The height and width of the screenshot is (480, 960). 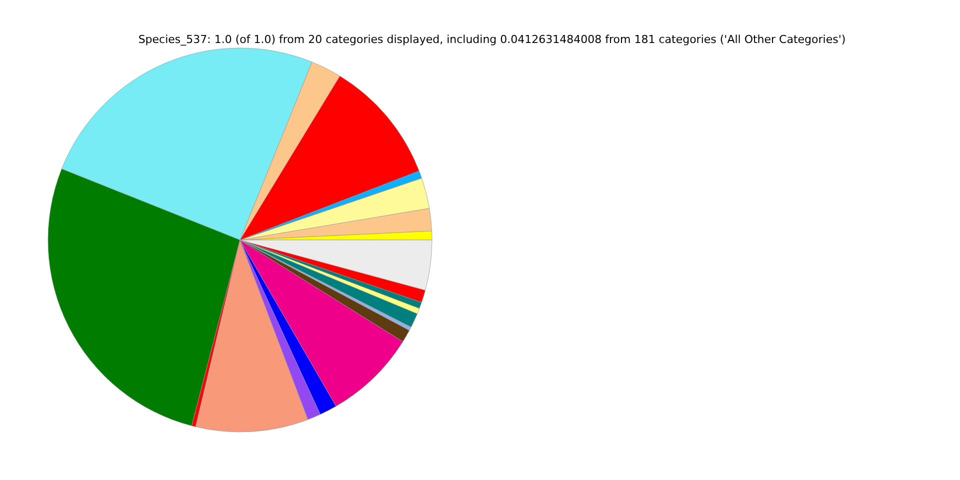 What do you see at coordinates (492, 39) in the screenshot?
I see `text: Species_537: 1.0 (of 1.0) from 20 categories displayed, including 0.0412631484008 from 181 categories ('All Other Categories')` at bounding box center [492, 39].